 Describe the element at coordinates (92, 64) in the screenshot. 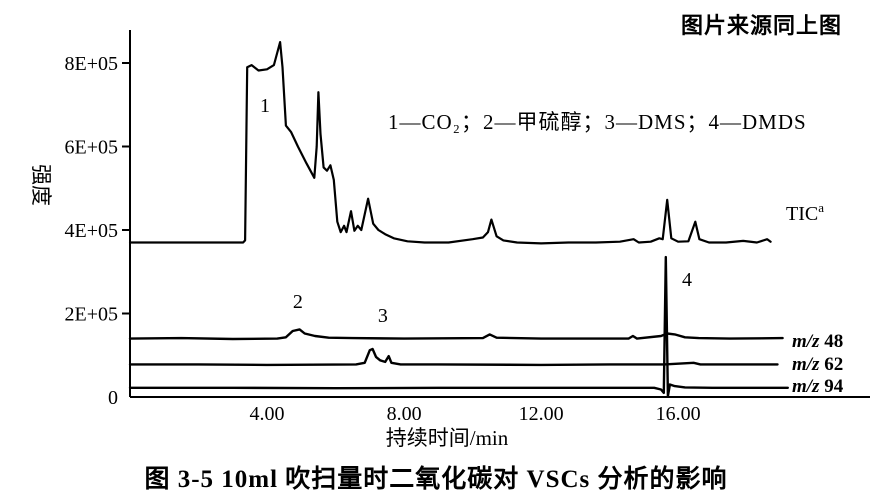

I see `y-tick-label: 8E+05` at that location.